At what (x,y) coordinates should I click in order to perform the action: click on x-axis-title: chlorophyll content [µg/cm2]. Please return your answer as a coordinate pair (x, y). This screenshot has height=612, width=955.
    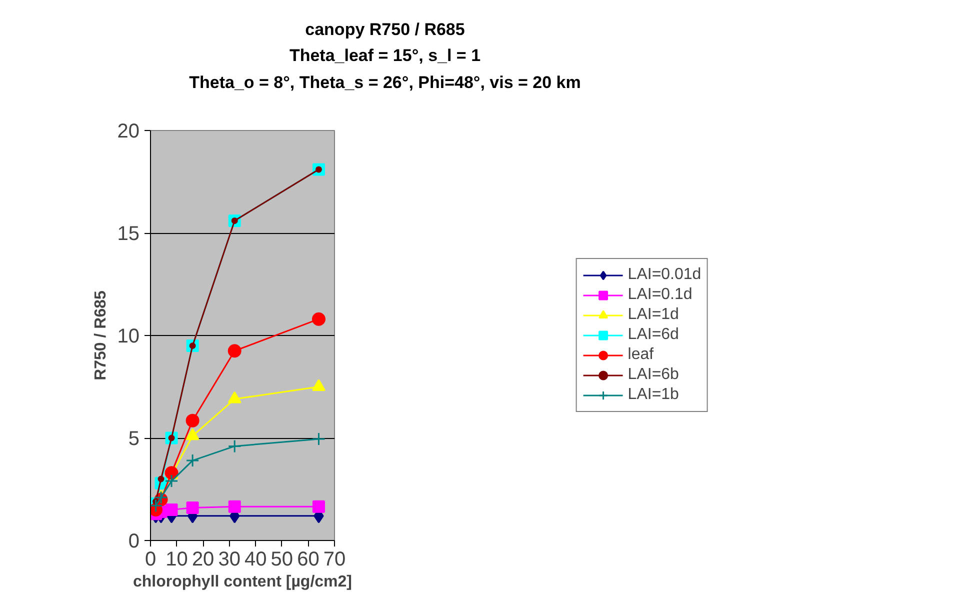
    Looking at the image, I should click on (242, 582).